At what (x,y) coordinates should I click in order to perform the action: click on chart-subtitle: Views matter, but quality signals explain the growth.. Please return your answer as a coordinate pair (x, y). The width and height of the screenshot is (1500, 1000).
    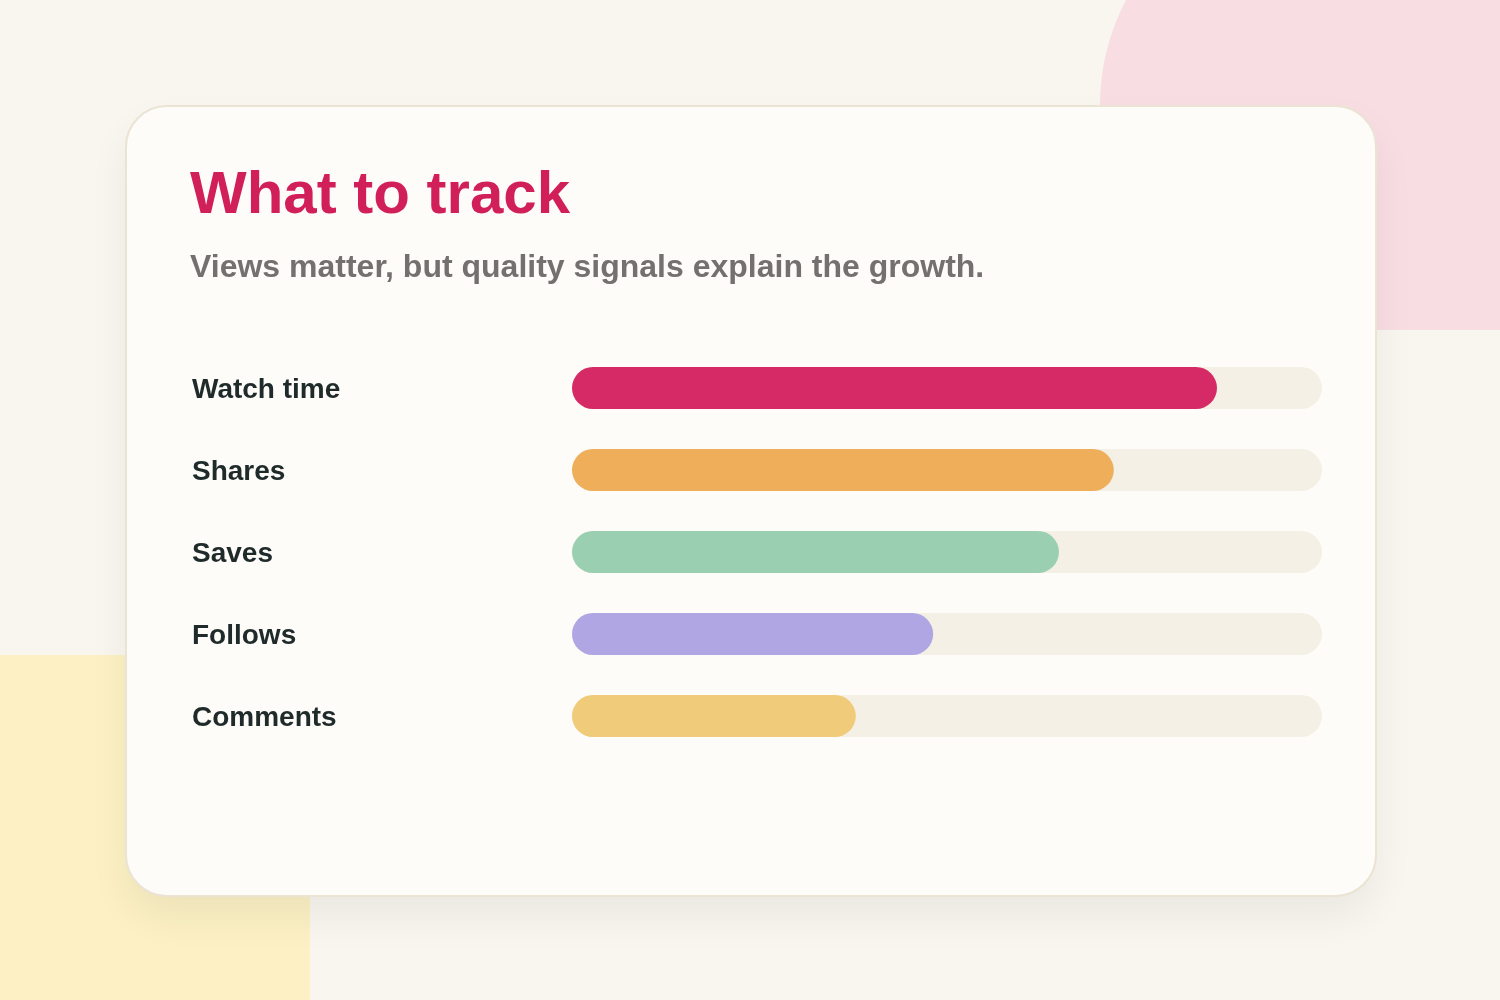
    Looking at the image, I should click on (587, 266).